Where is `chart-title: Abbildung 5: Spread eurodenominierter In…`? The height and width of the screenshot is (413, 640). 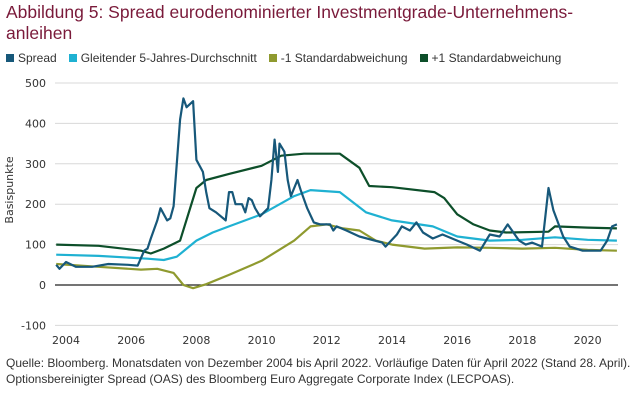 chart-title: Abbildung 5: Spread eurodenominierter In… is located at coordinates (290, 22).